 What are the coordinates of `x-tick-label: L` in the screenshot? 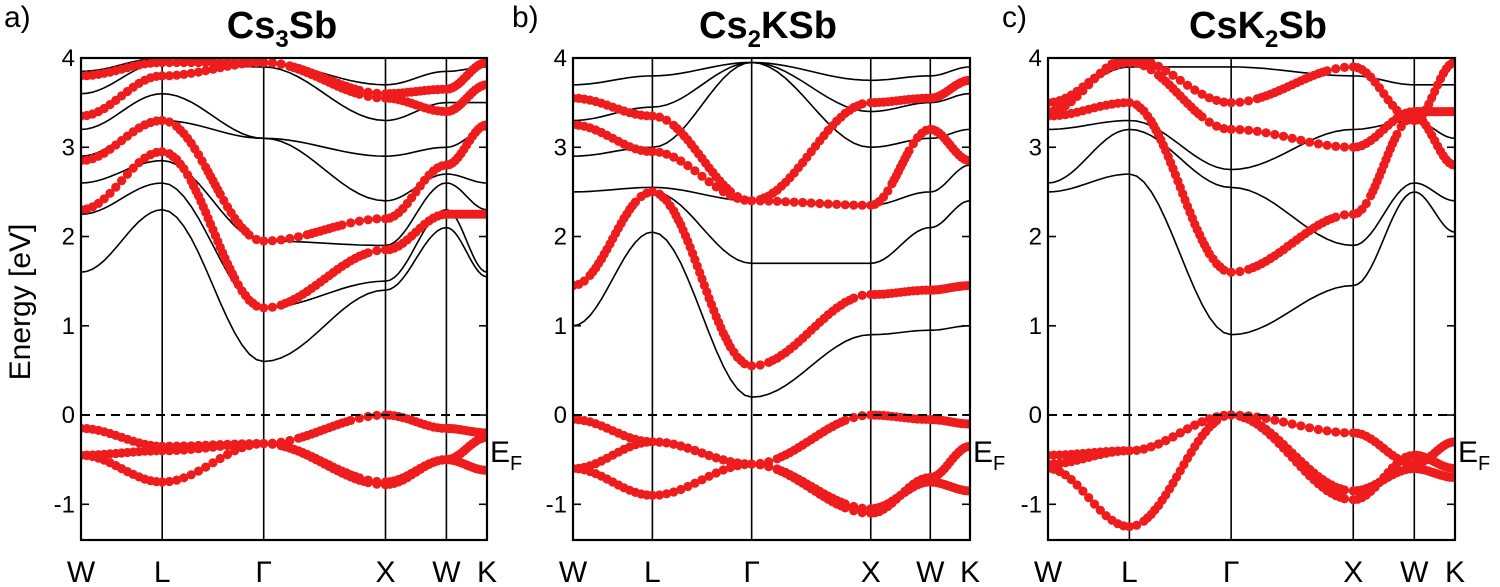 It's located at (162, 571).